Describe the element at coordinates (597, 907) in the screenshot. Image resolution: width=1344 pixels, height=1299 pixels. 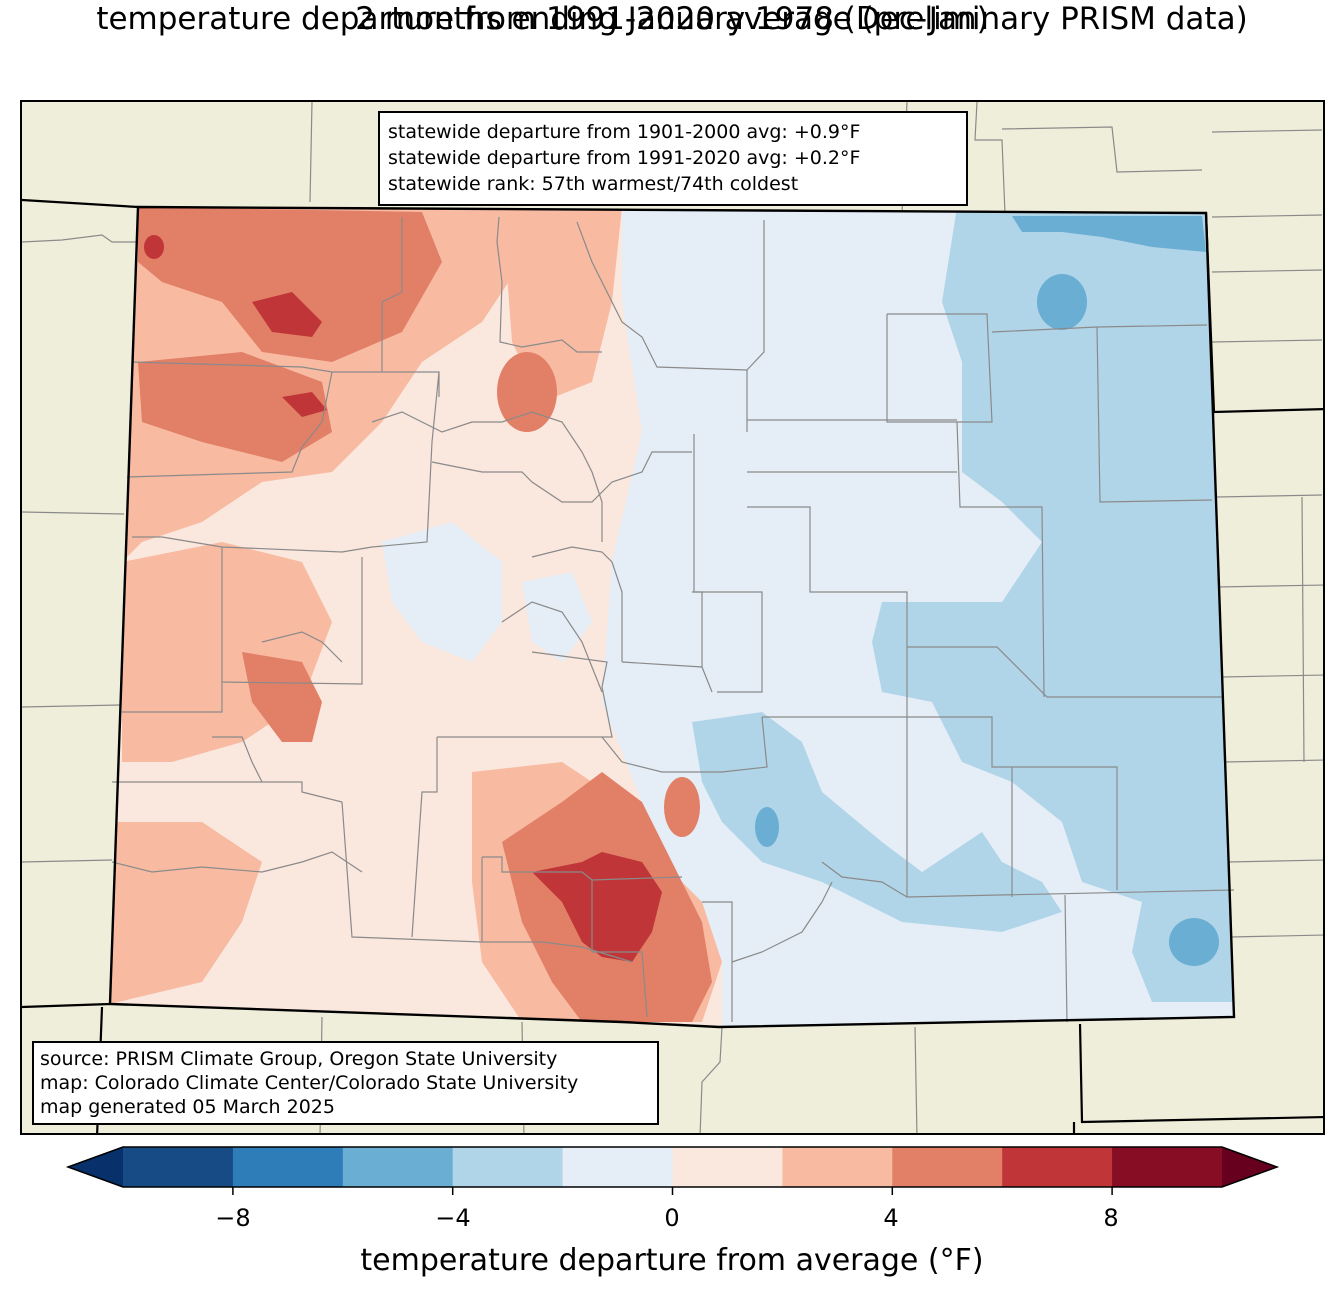
I see `field-south-hottest` at that location.